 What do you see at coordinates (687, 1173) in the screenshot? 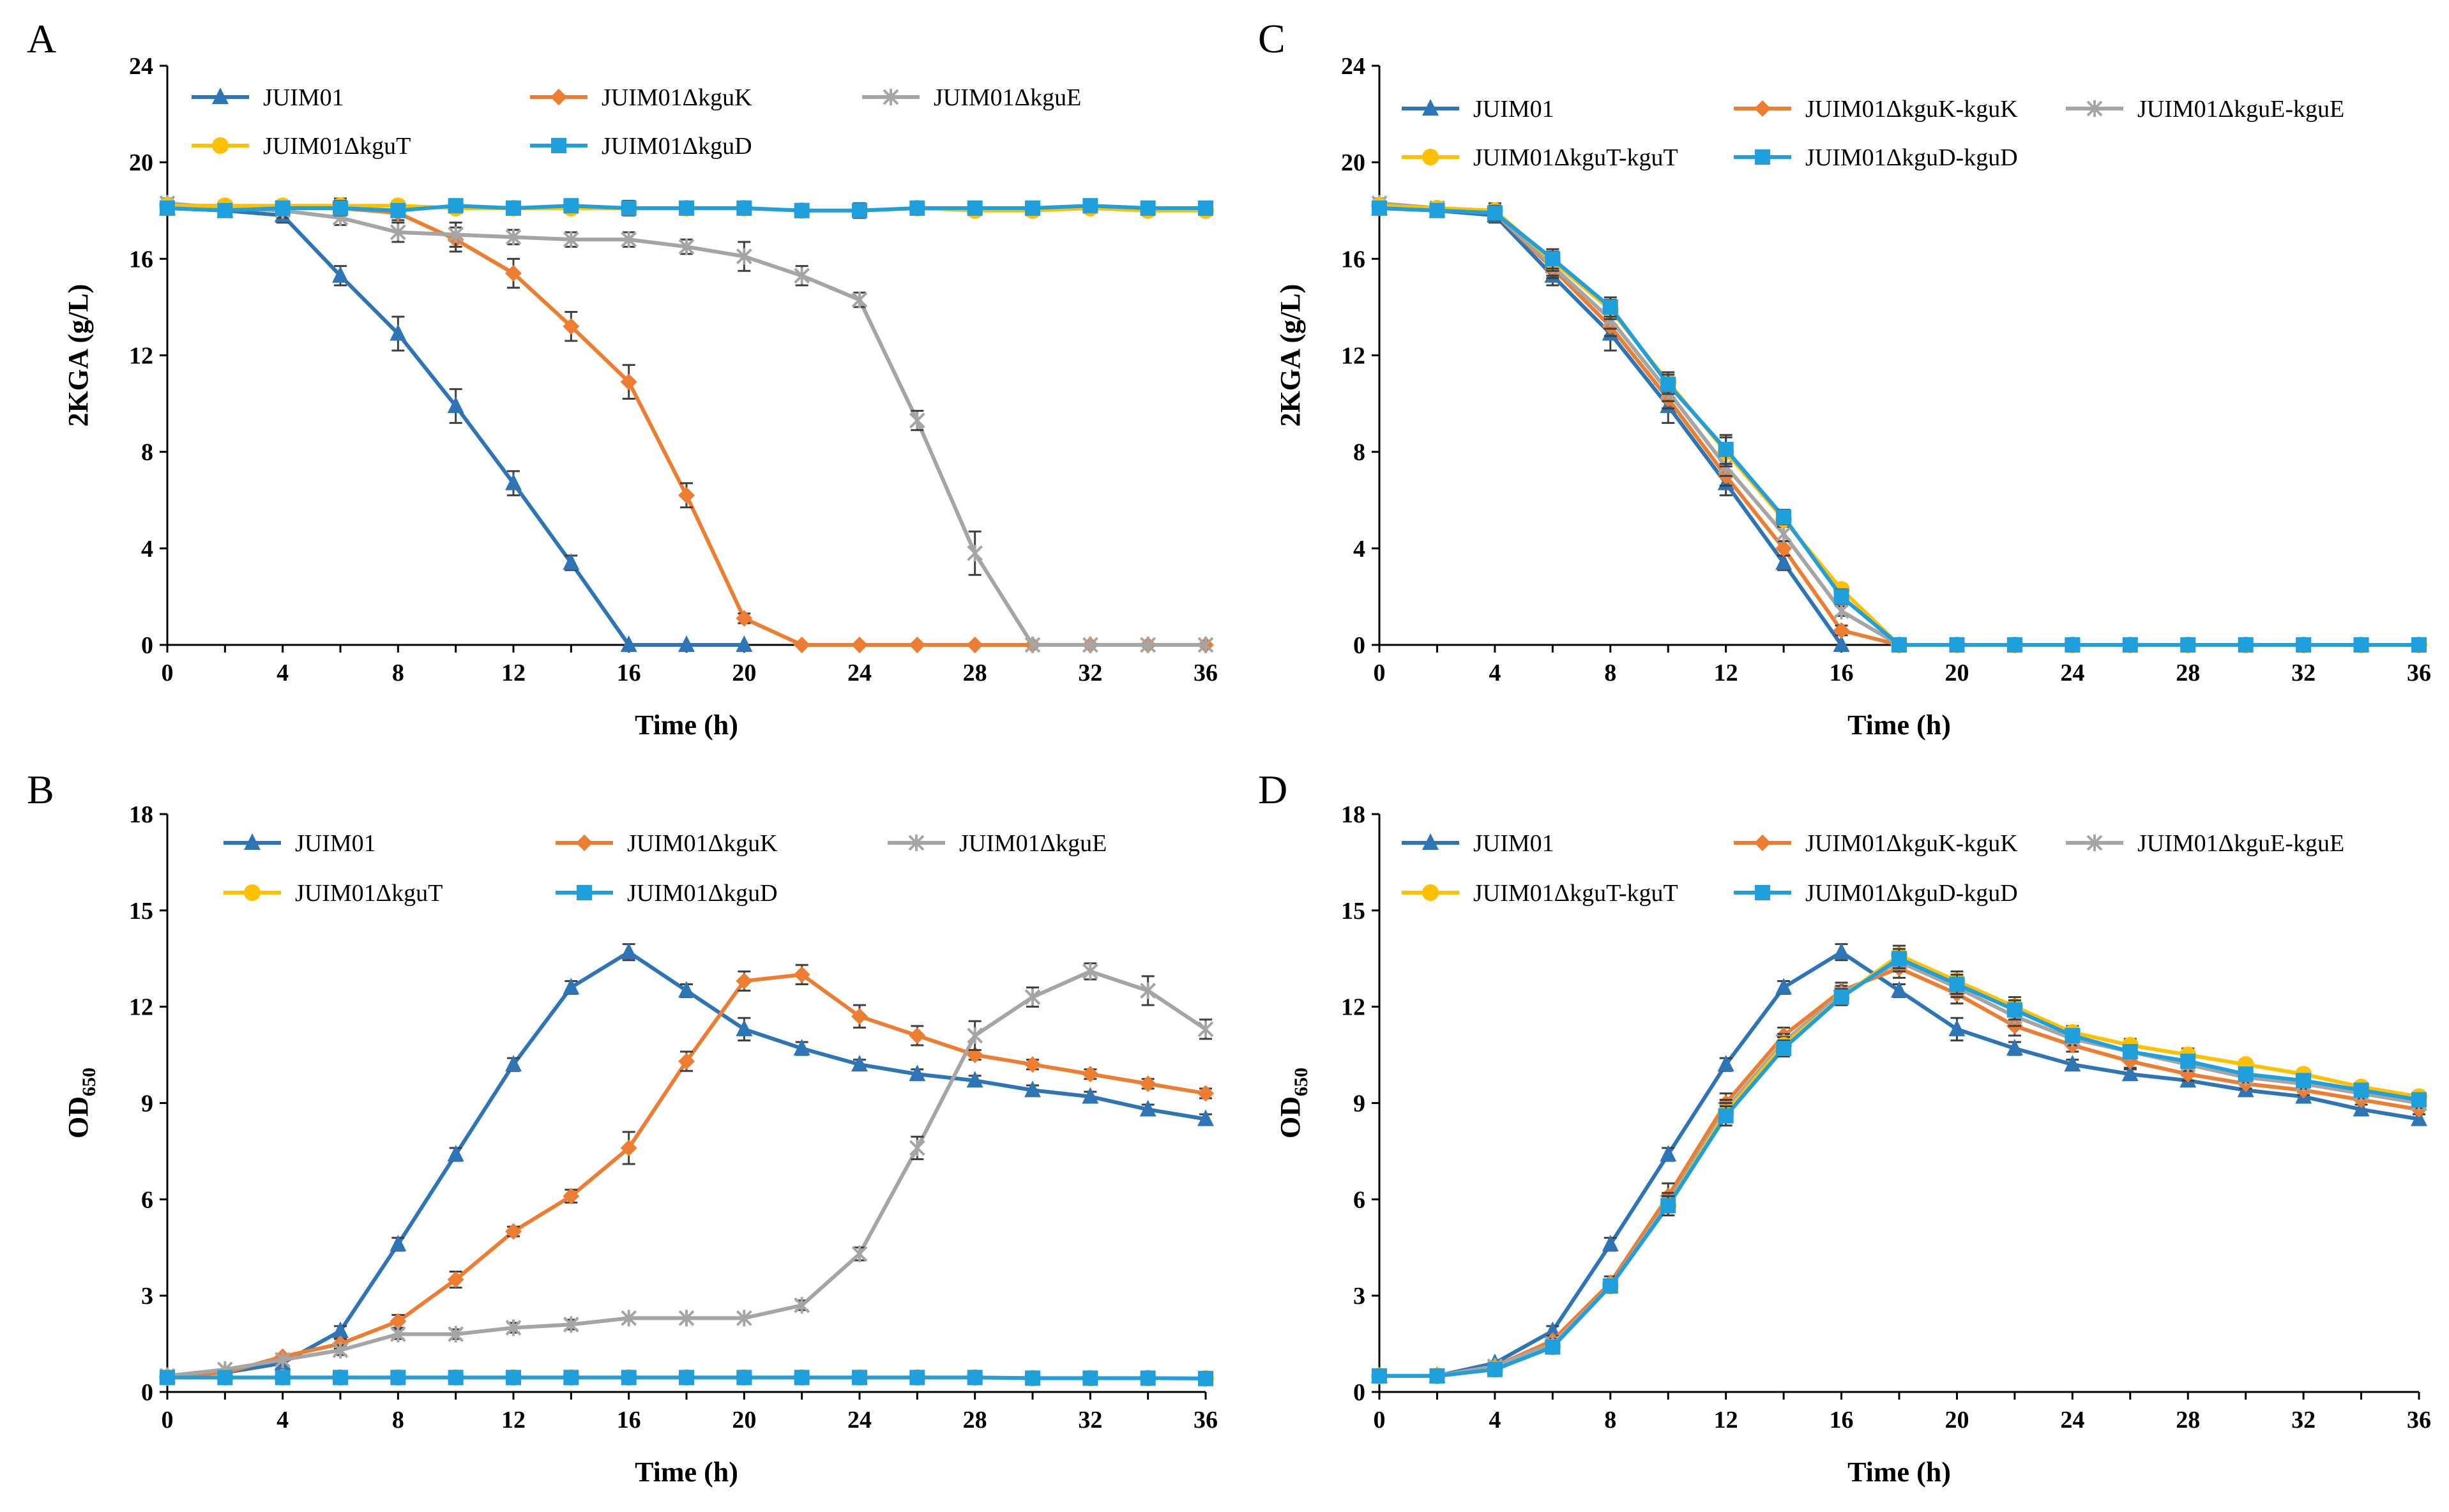
I see `series-b-kguE` at bounding box center [687, 1173].